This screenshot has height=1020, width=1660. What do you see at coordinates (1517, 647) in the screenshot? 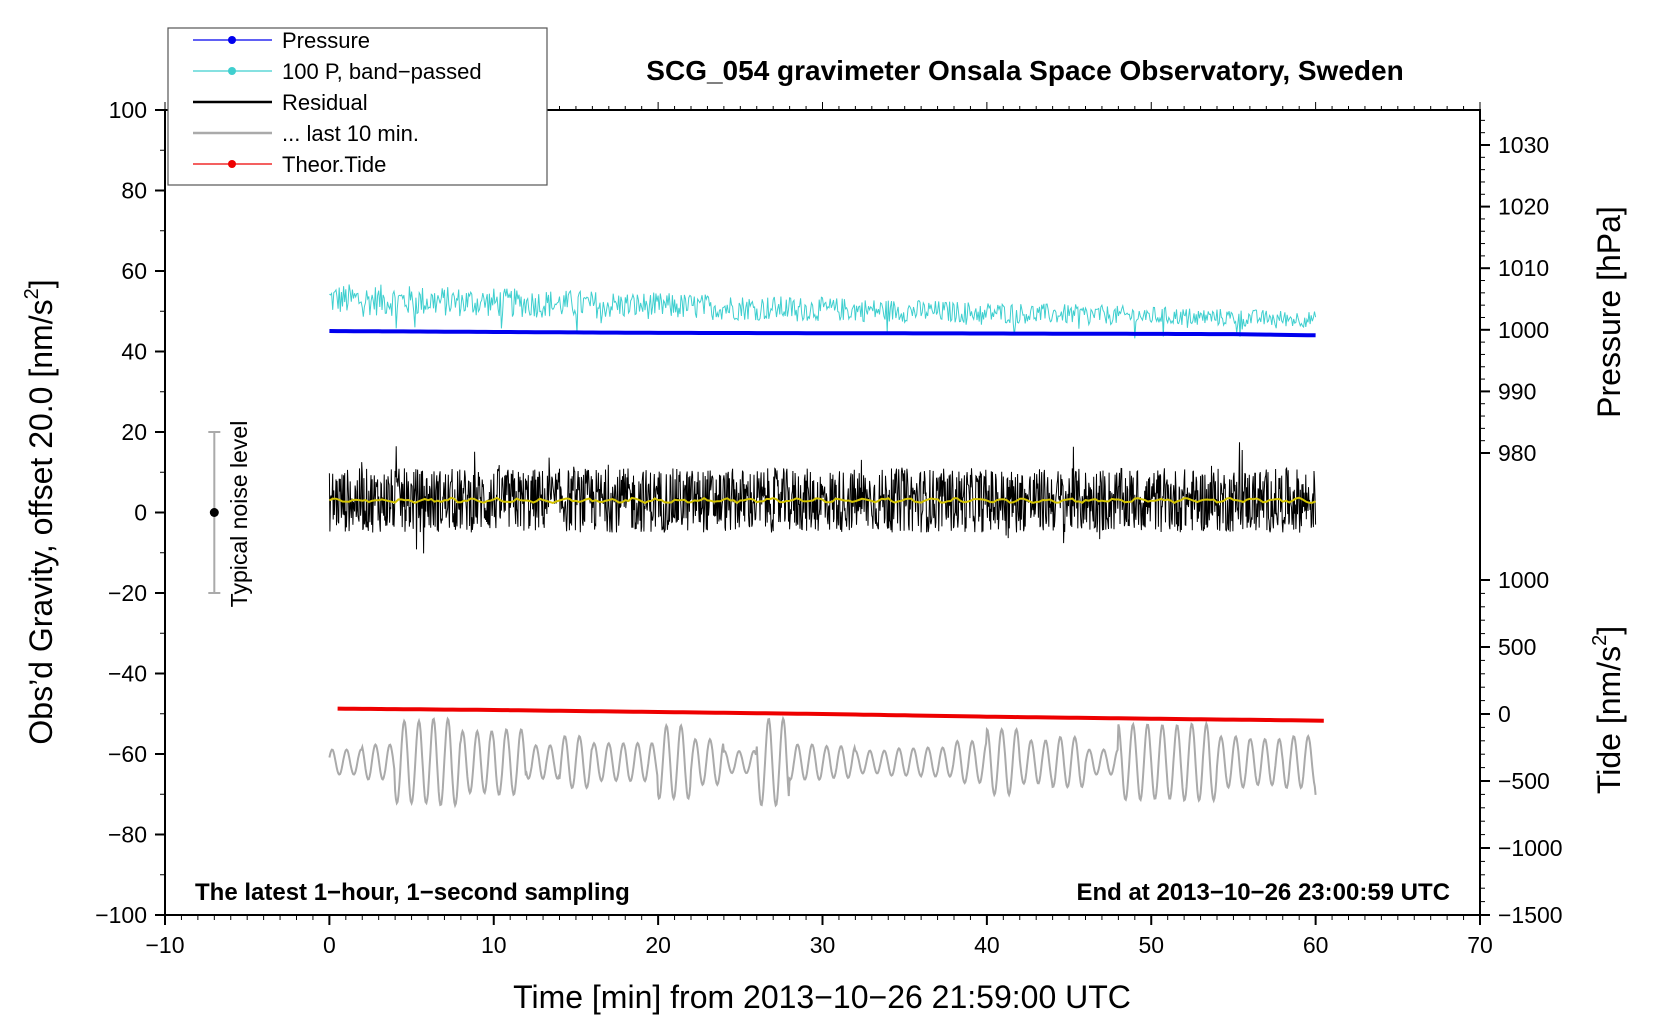
I see `tide-tick-label: 500` at bounding box center [1517, 647].